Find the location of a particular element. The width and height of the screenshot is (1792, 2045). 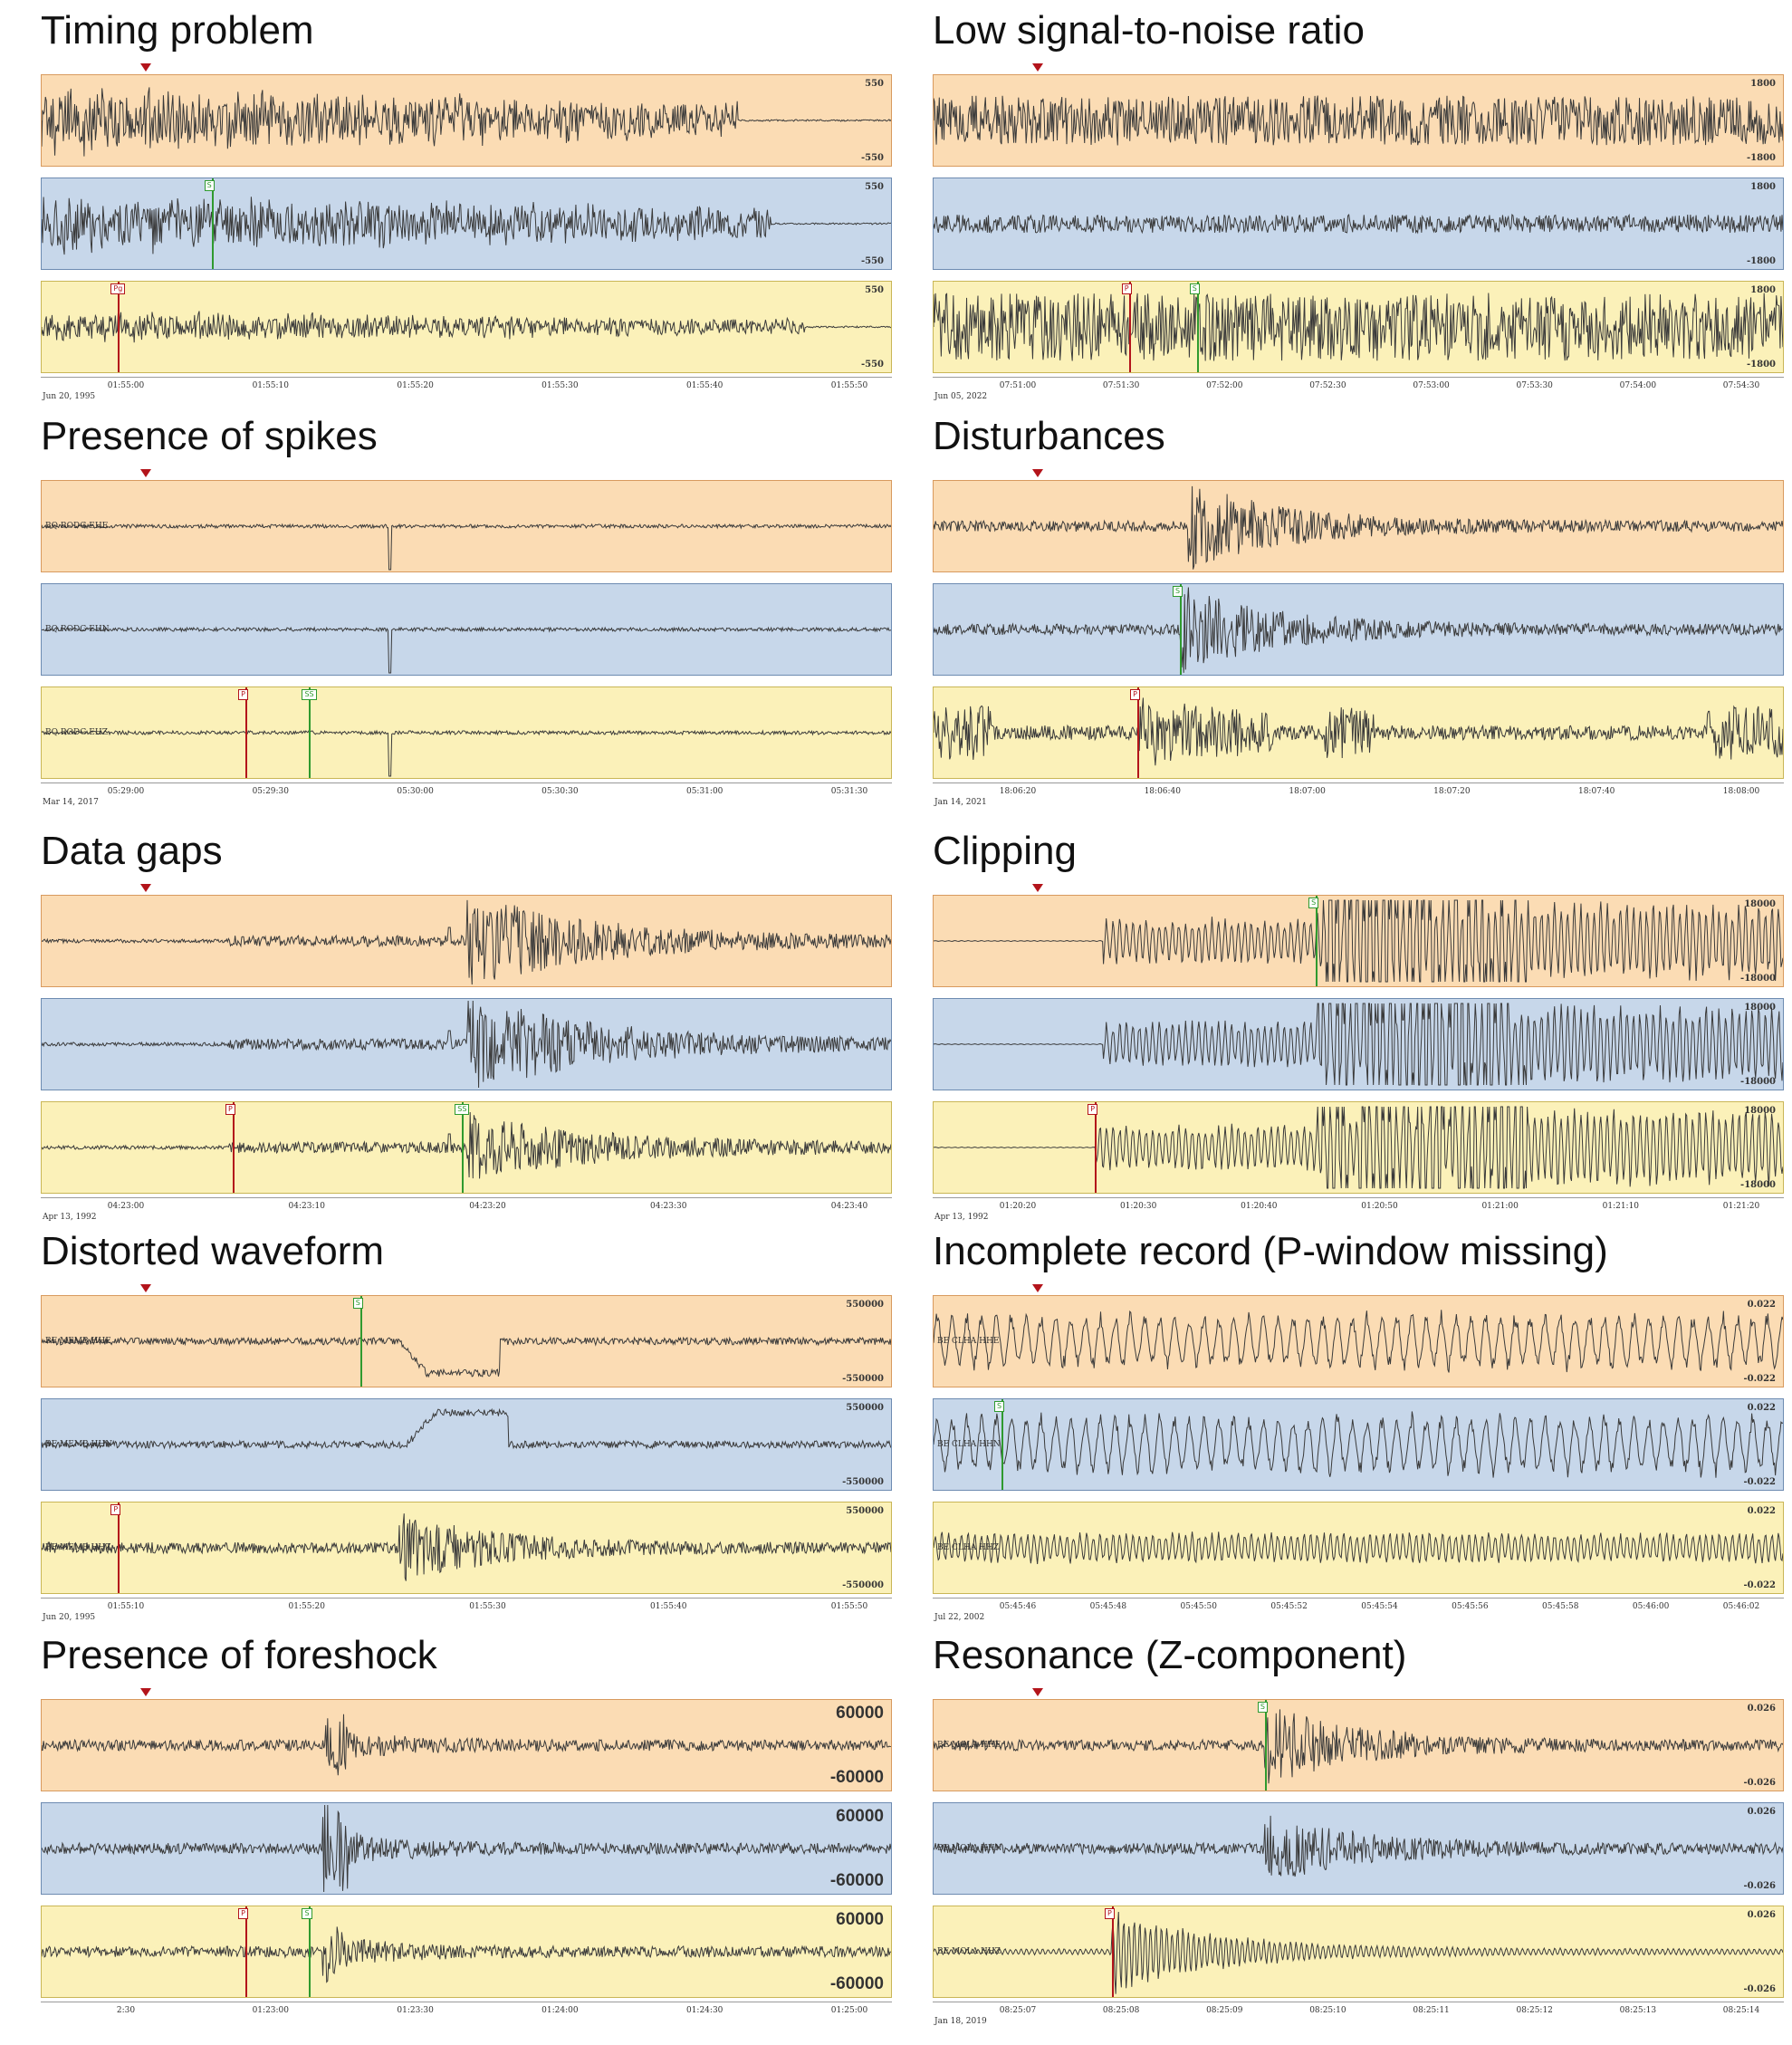

time-tick: 08:25:08 is located at coordinates (1121, 2011).